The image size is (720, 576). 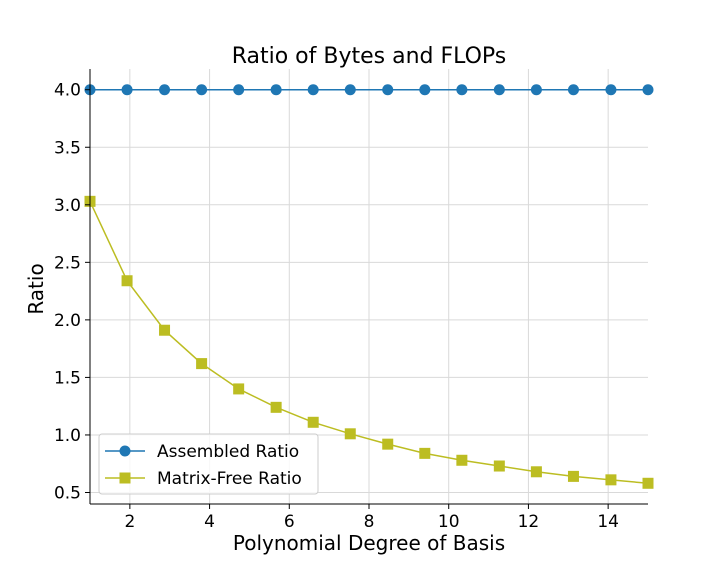 I want to click on y-tick-label: 3.0, so click(x=67, y=206).